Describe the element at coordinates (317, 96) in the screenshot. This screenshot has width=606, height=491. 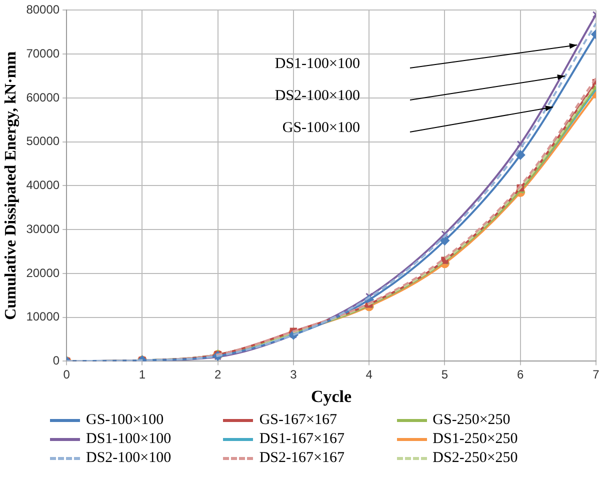
I see `annotation: DS2-100×100` at that location.